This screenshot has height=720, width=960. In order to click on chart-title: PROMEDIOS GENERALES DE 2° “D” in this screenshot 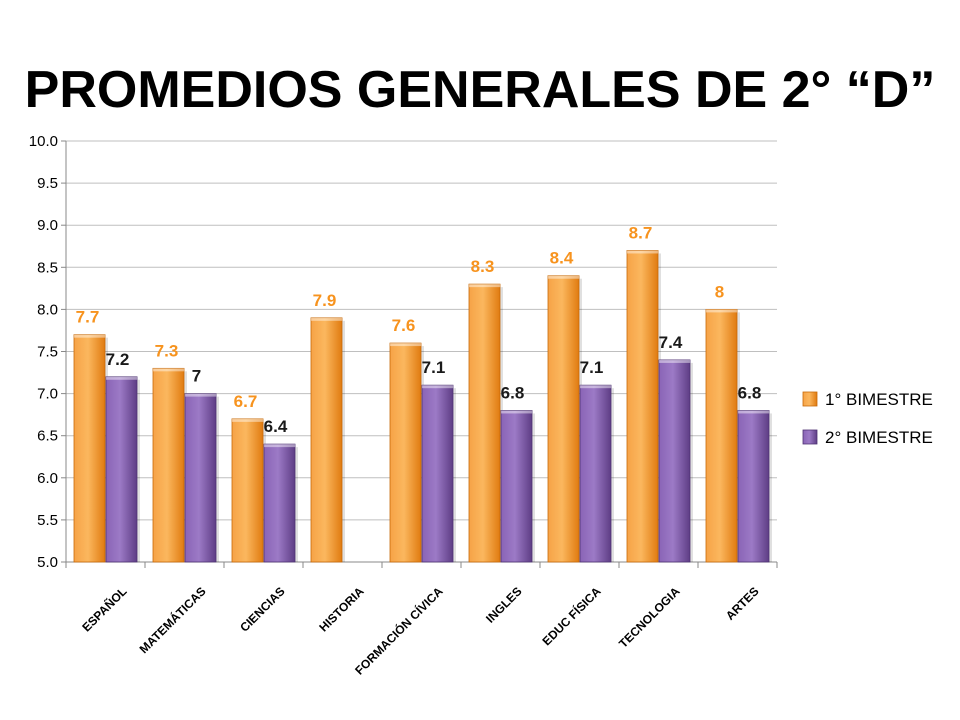, I will do `click(480, 90)`.